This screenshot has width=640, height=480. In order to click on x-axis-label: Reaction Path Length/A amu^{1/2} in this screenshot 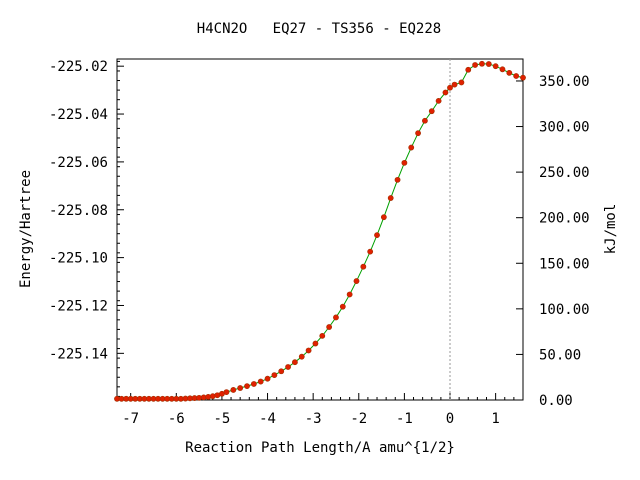, I will do `click(320, 448)`.